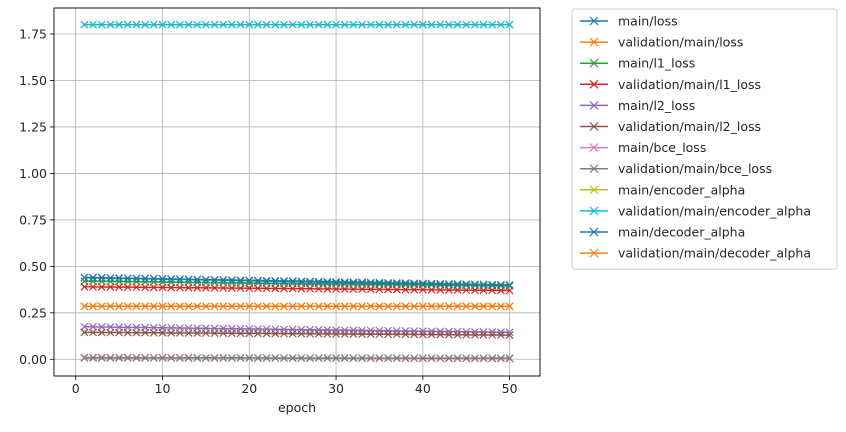 The height and width of the screenshot is (432, 846). Describe the element at coordinates (681, 189) in the screenshot. I see `legend-label: main/encoder_alpha` at that location.